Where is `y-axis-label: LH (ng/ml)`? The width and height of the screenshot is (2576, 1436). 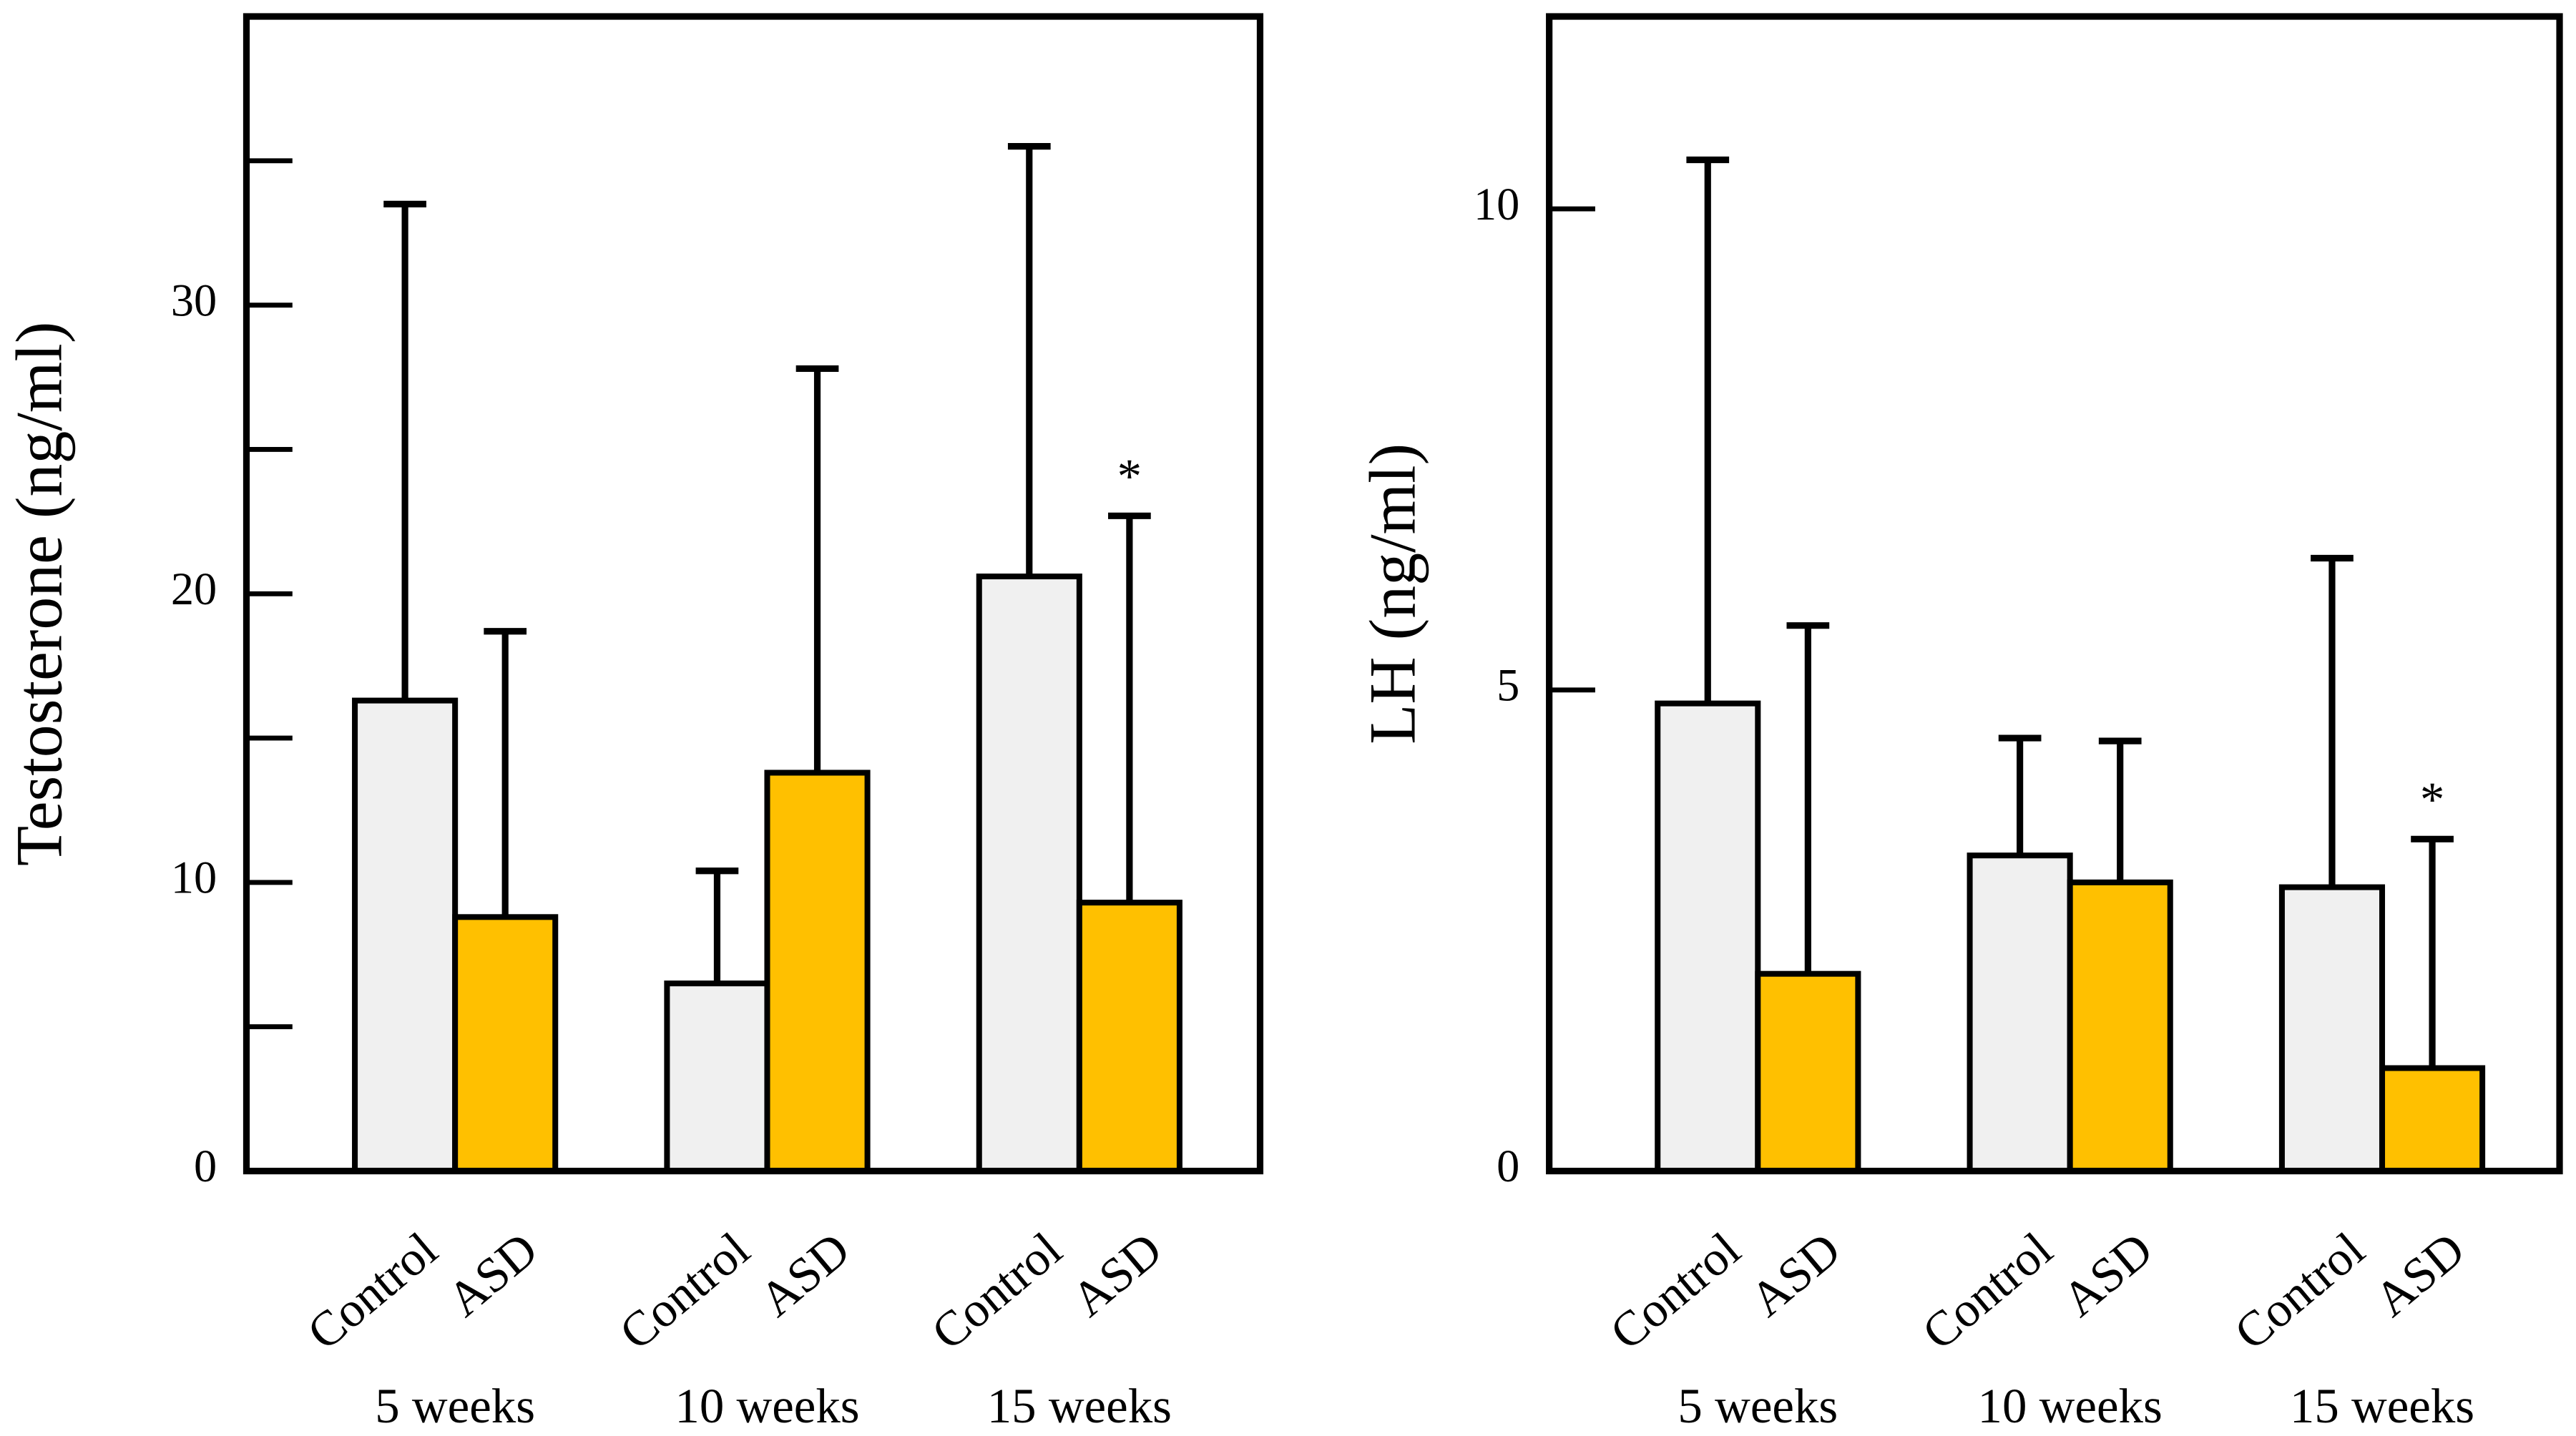
y-axis-label: LH (ng/ml) is located at coordinates (1392, 593).